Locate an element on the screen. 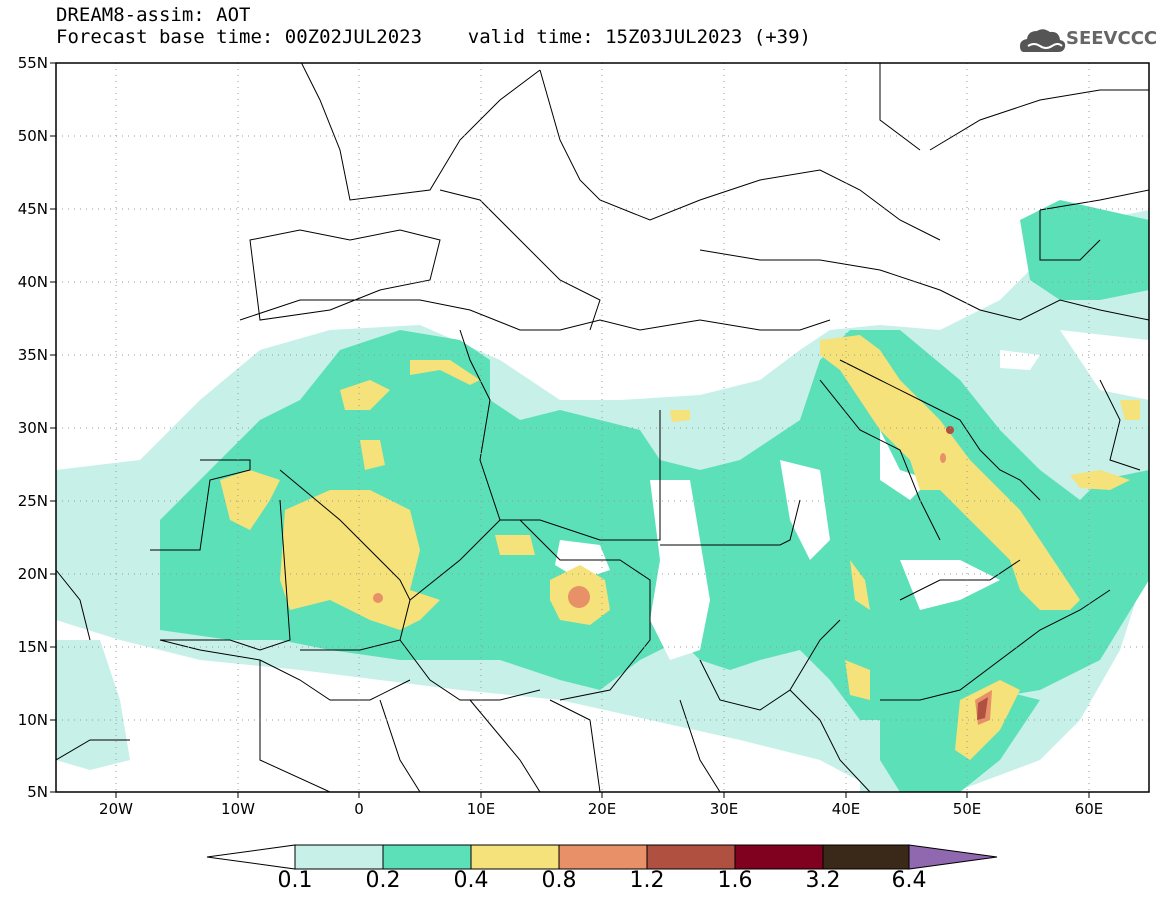 Image resolution: width=1165 pixels, height=905 pixels. lon-label: 20W is located at coordinates (116, 809).